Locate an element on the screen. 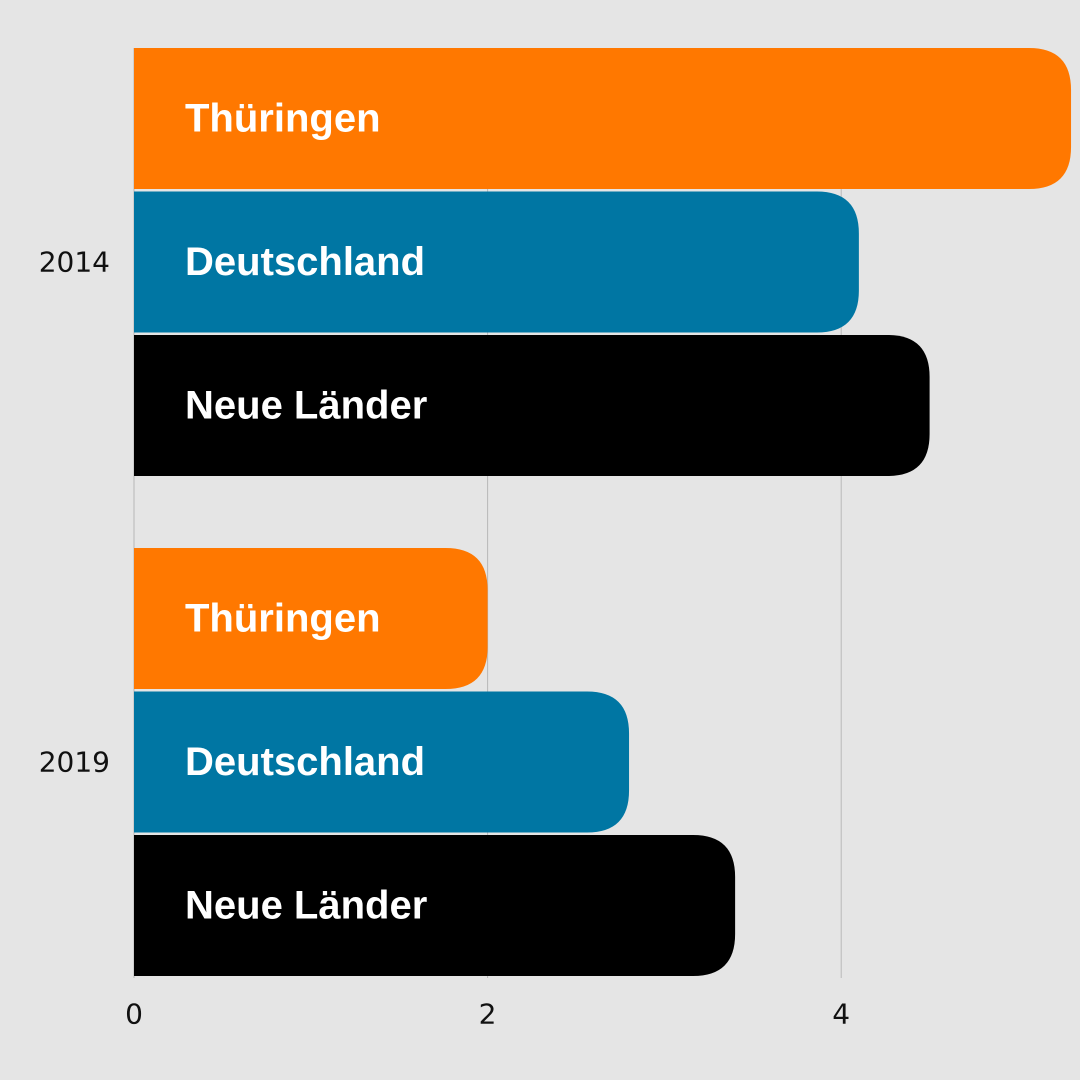  bar-label-2014-neue-laender: Neue Länder is located at coordinates (306, 406).